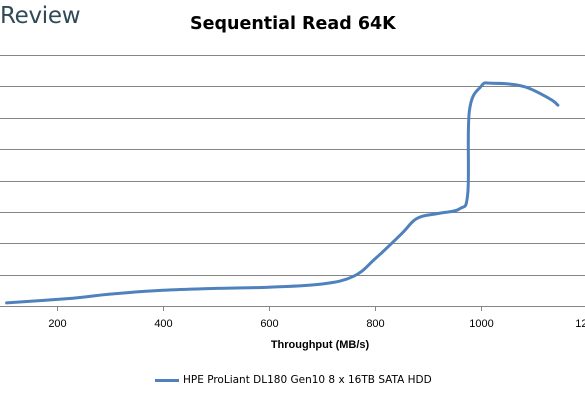 This screenshot has height=401, width=585. I want to click on chart-title: Sequential Read 64K, so click(293, 24).